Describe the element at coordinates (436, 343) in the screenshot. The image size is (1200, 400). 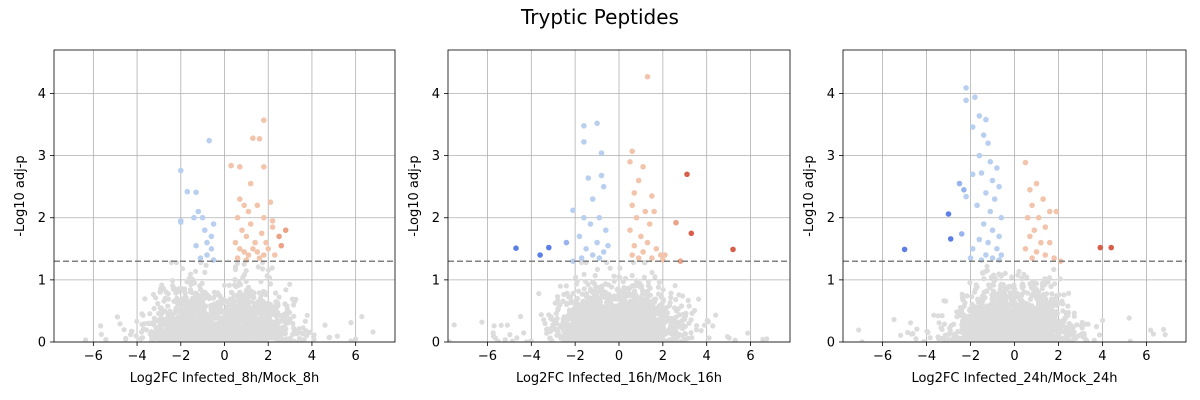
I see `y-tick-label: 0` at that location.